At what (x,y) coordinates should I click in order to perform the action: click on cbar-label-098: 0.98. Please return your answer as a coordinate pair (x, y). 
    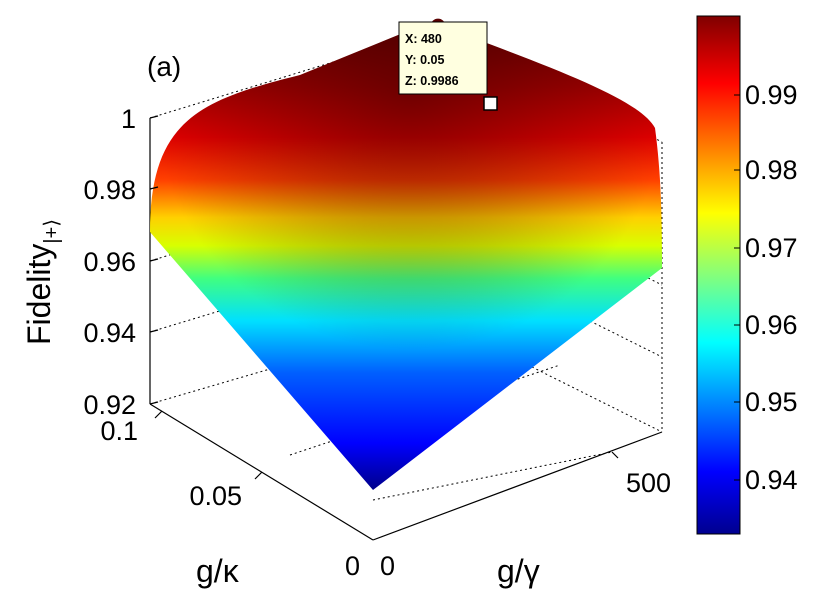
    Looking at the image, I should click on (771, 170).